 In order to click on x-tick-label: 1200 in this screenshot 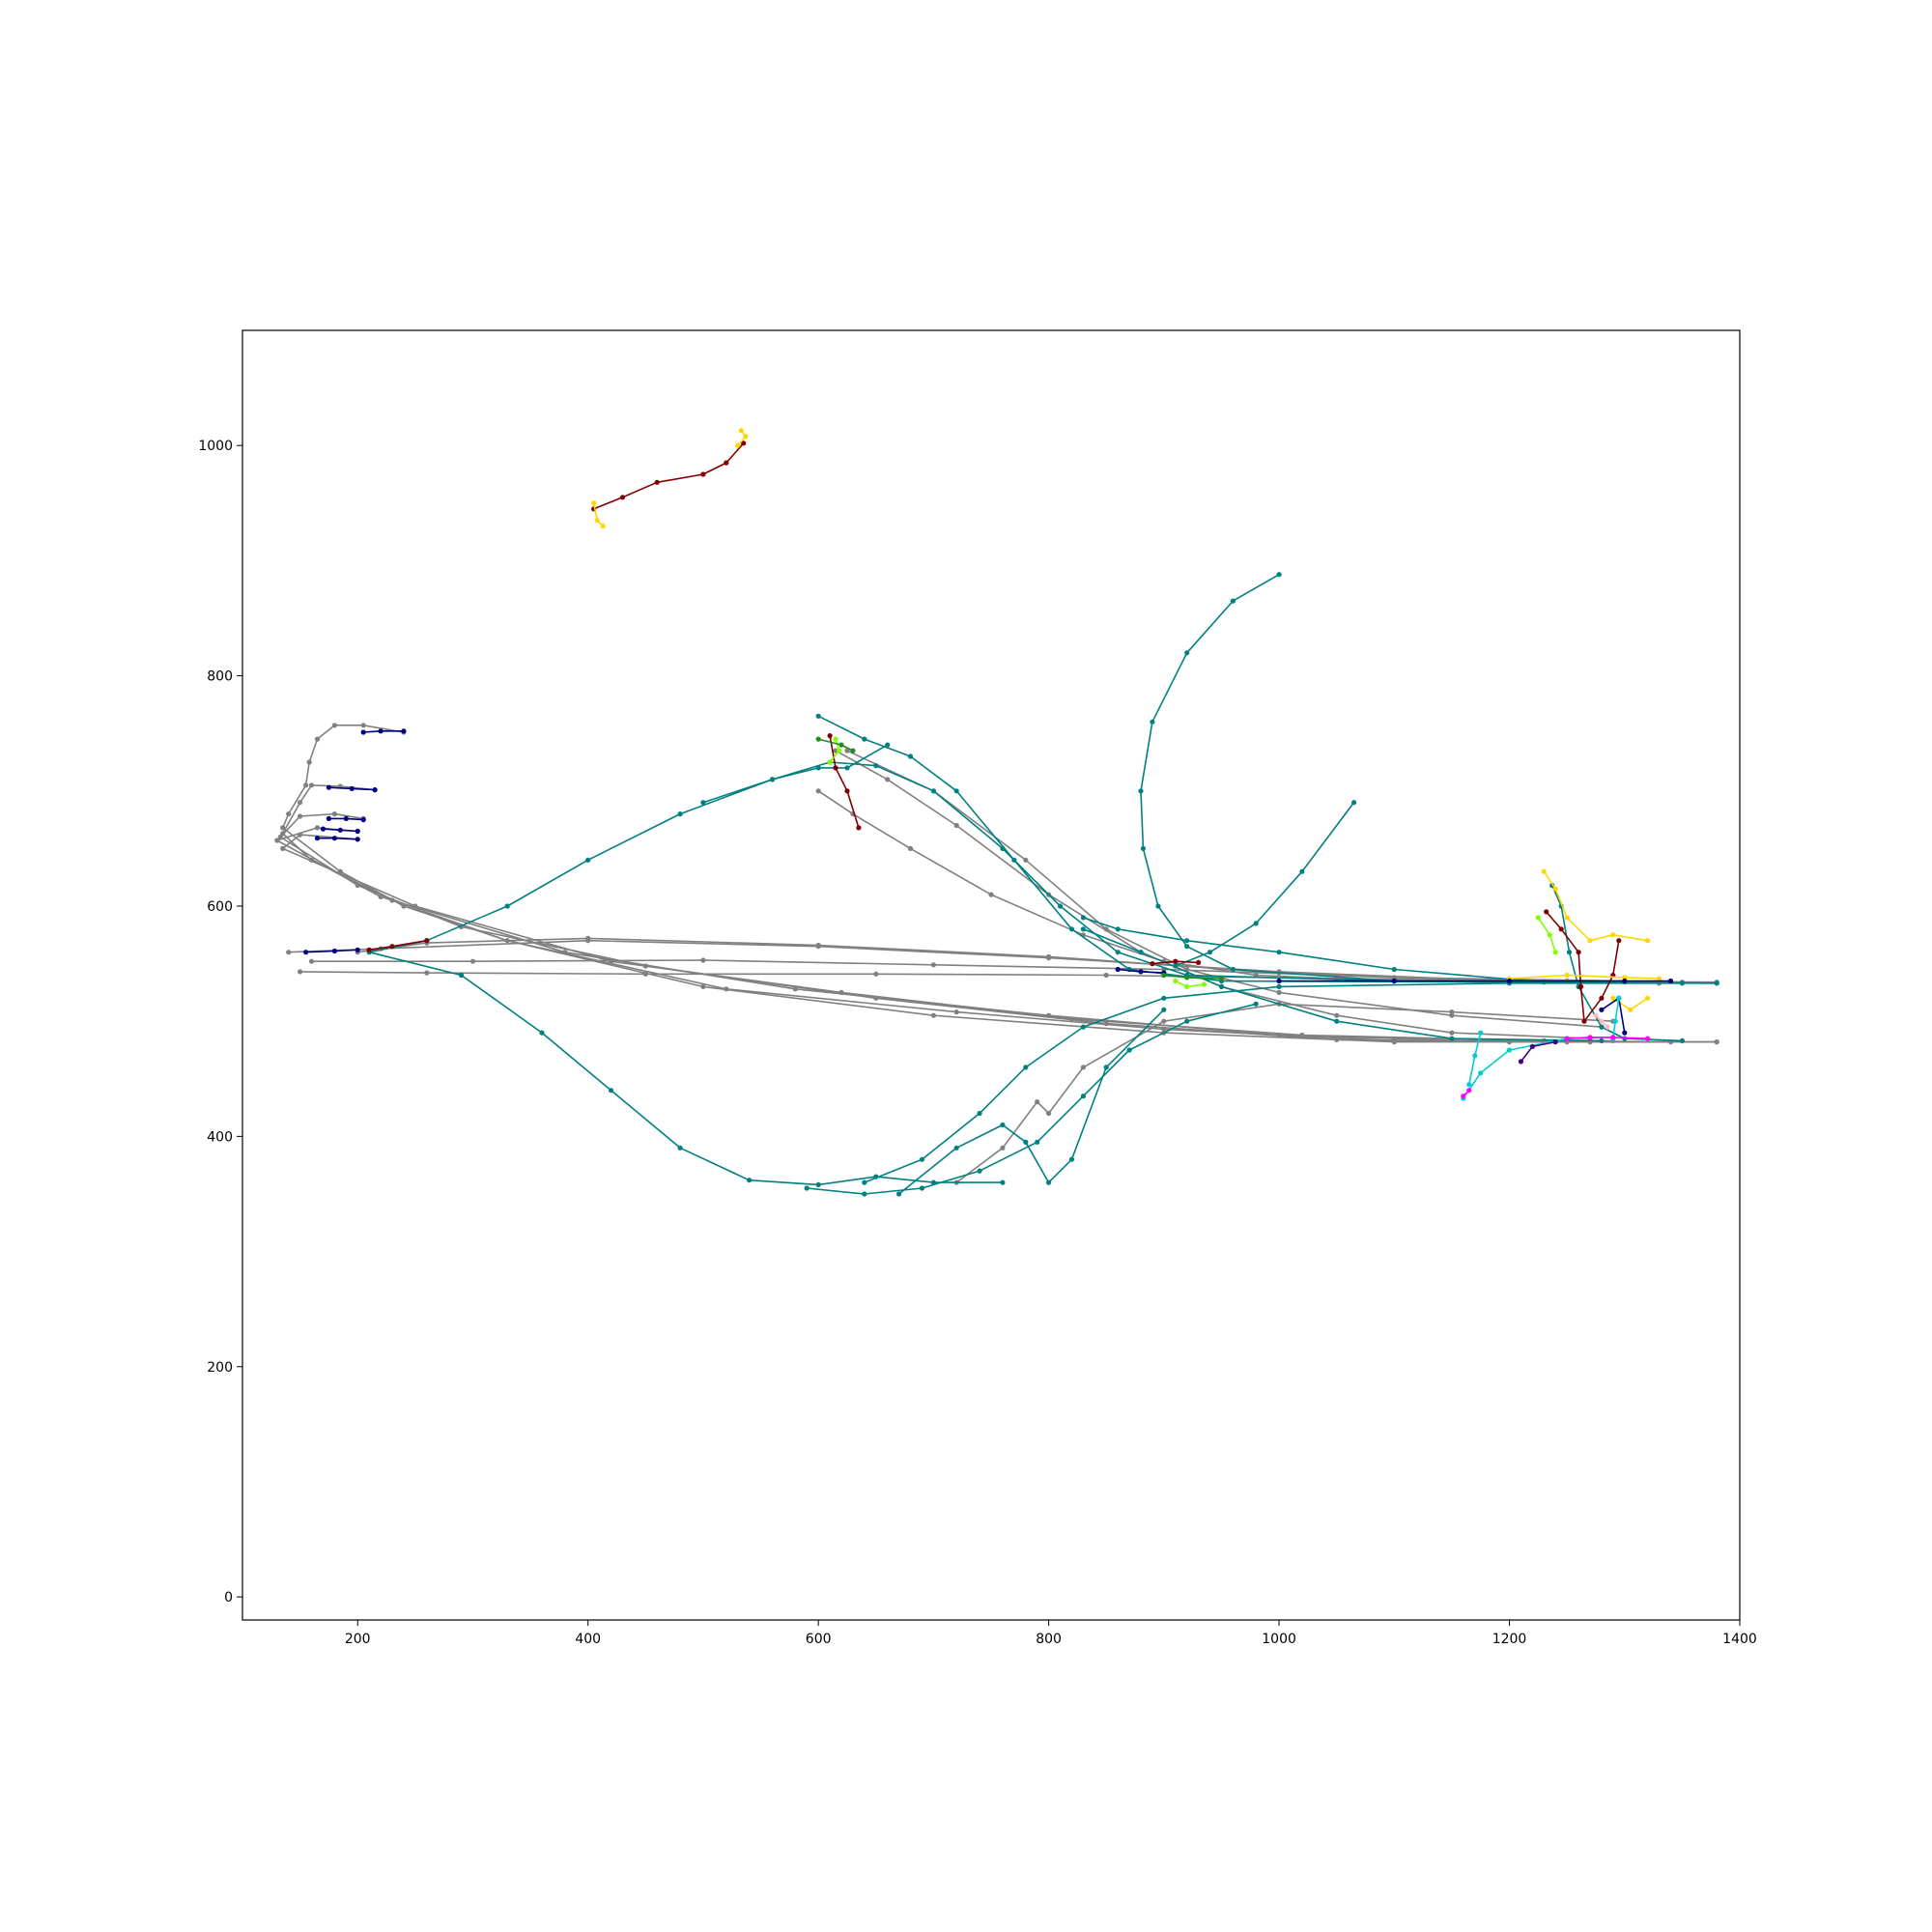, I will do `click(1509, 1639)`.